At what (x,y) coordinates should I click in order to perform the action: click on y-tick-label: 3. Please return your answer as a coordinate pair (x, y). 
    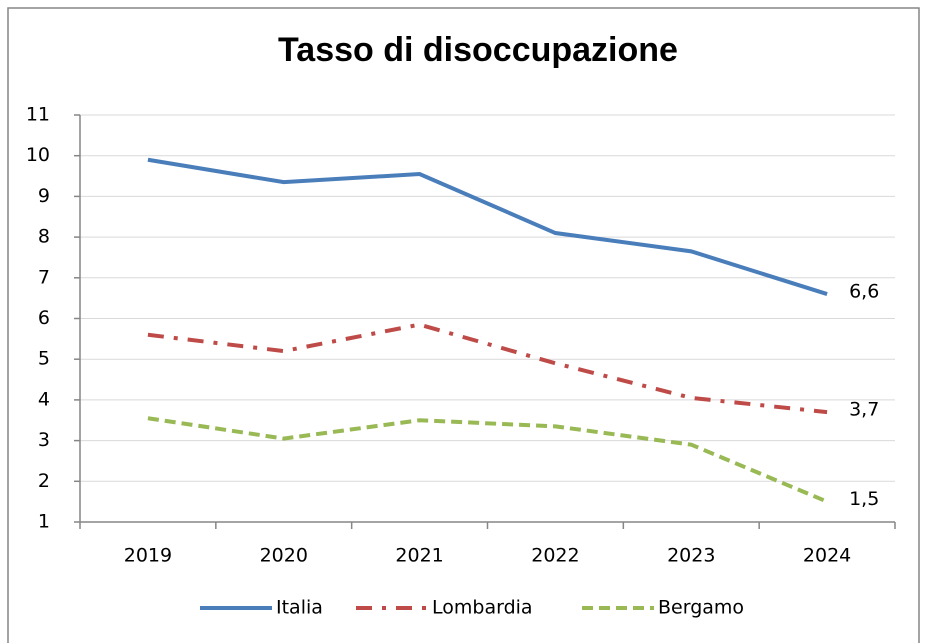
    Looking at the image, I should click on (44, 440).